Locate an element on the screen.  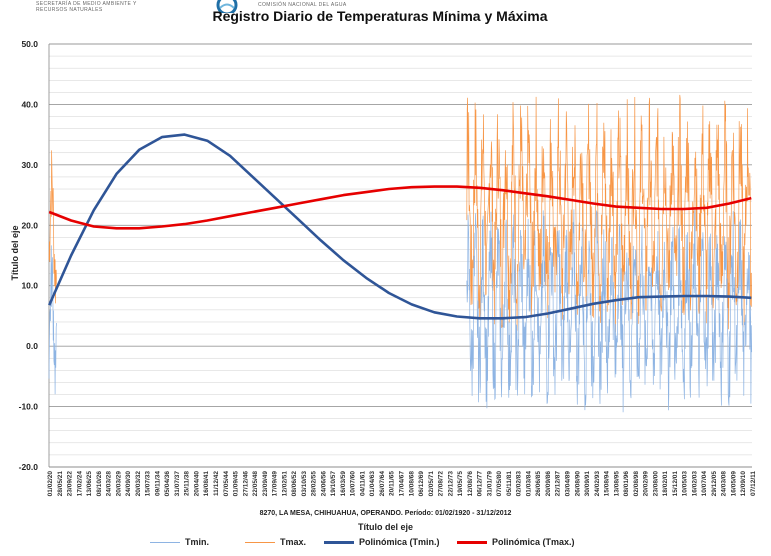
x-tick-label: 24/06/56 is located at coordinates (323, 484).